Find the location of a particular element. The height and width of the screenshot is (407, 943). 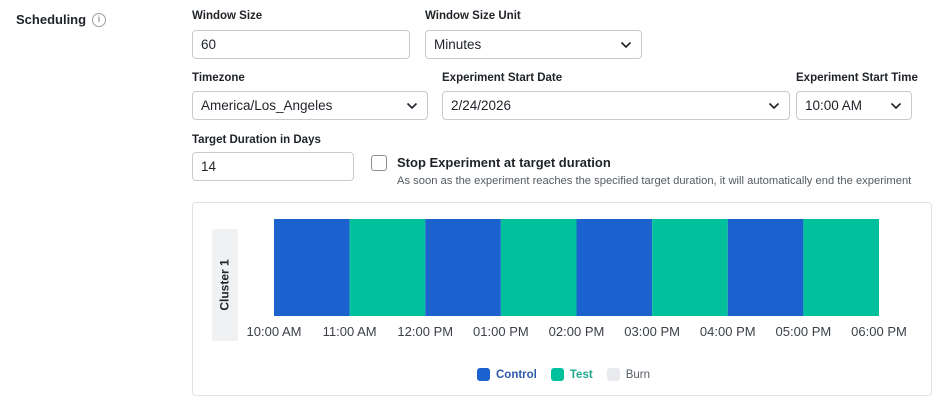

section-title: Scheduling is located at coordinates (51, 19).